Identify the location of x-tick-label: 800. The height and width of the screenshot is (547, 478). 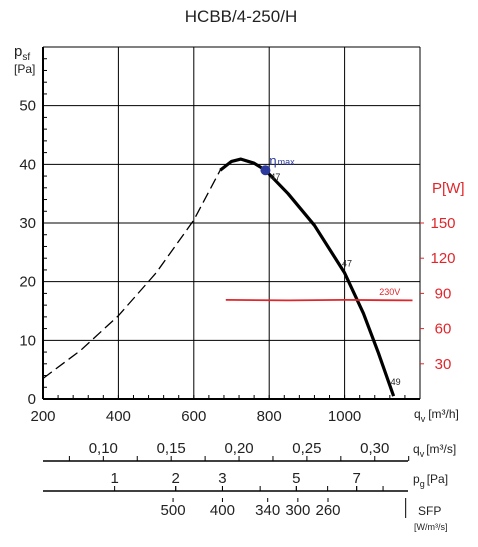
(269, 416).